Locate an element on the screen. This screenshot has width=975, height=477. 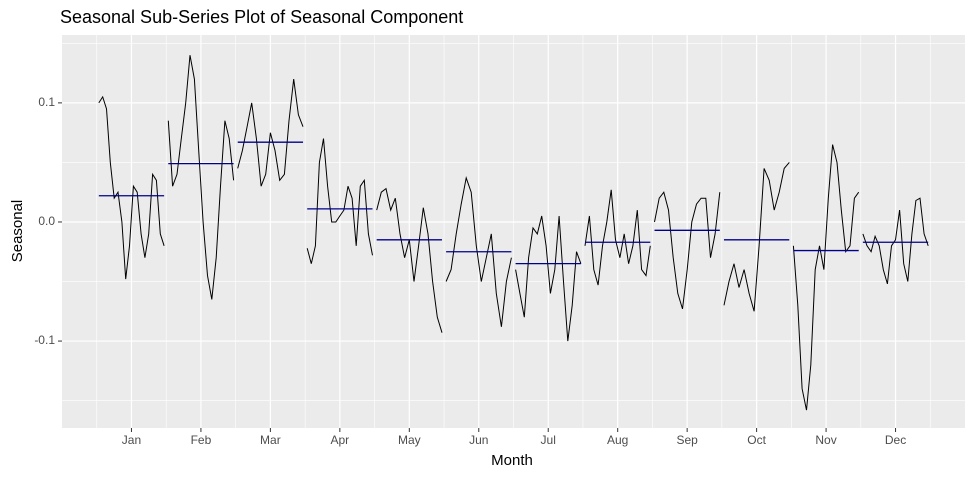
x-tick-label: Jun is located at coordinates (478, 440).